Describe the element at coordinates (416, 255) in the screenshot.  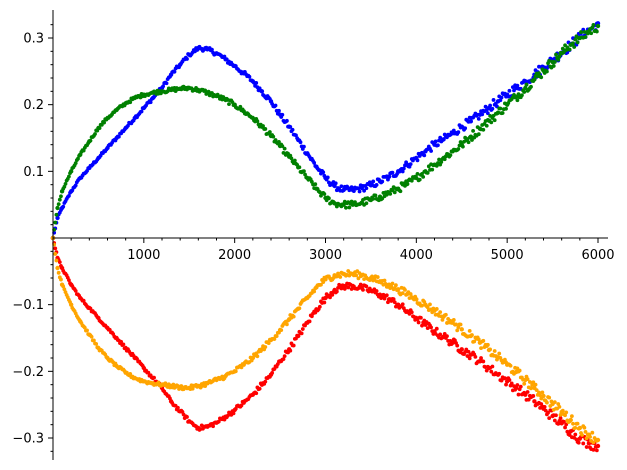
I see `x-tick-label: 4000` at that location.